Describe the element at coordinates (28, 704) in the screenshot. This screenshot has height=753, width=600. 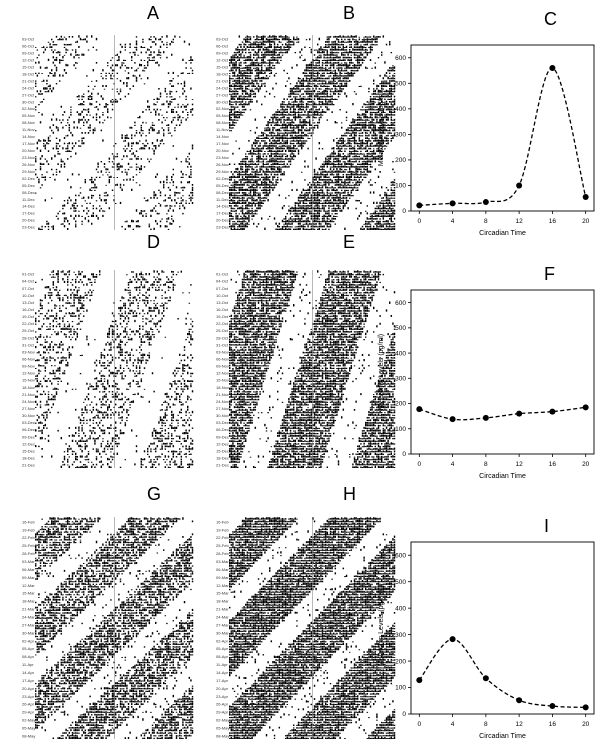
I see `actogram-date-label: 26-Apr` at that location.